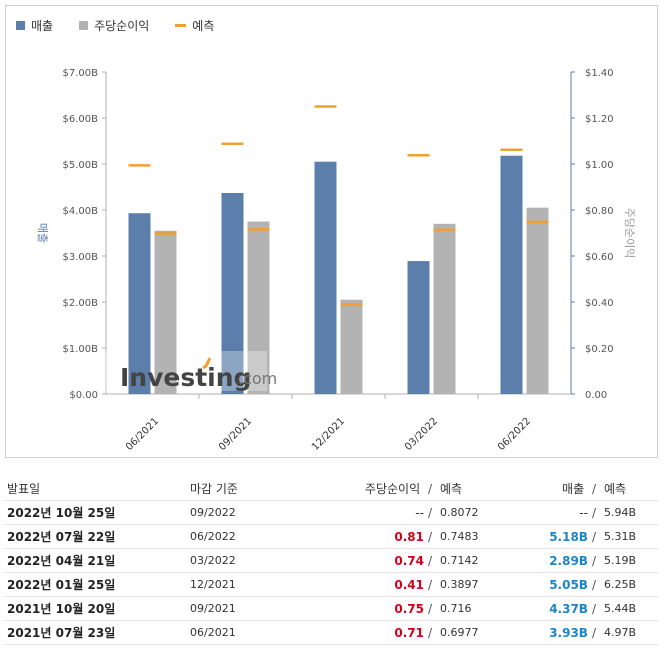 This screenshot has width=665, height=651. Describe the element at coordinates (568, 560) in the screenshot. I see `cell-revenue-value: 2.89B` at that location.